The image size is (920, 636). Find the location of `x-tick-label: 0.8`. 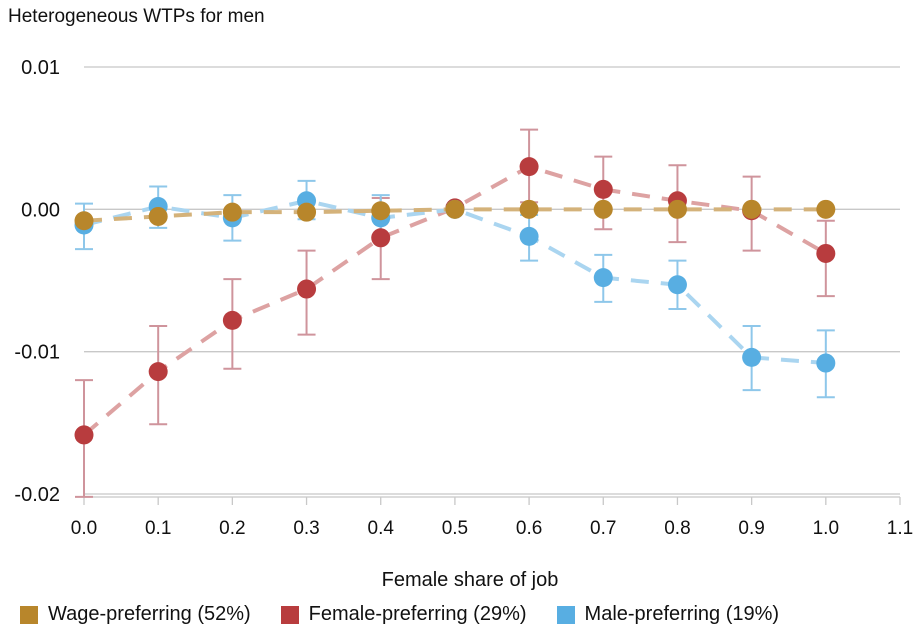

x-tick-label: 0.8 is located at coordinates (677, 528).